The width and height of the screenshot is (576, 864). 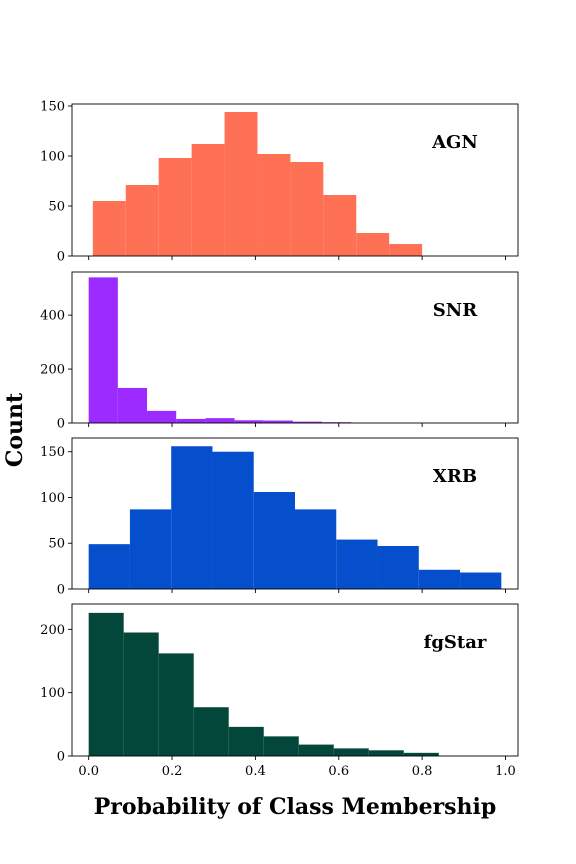 I want to click on x-tick-label: 0.2, so click(x=172, y=771).